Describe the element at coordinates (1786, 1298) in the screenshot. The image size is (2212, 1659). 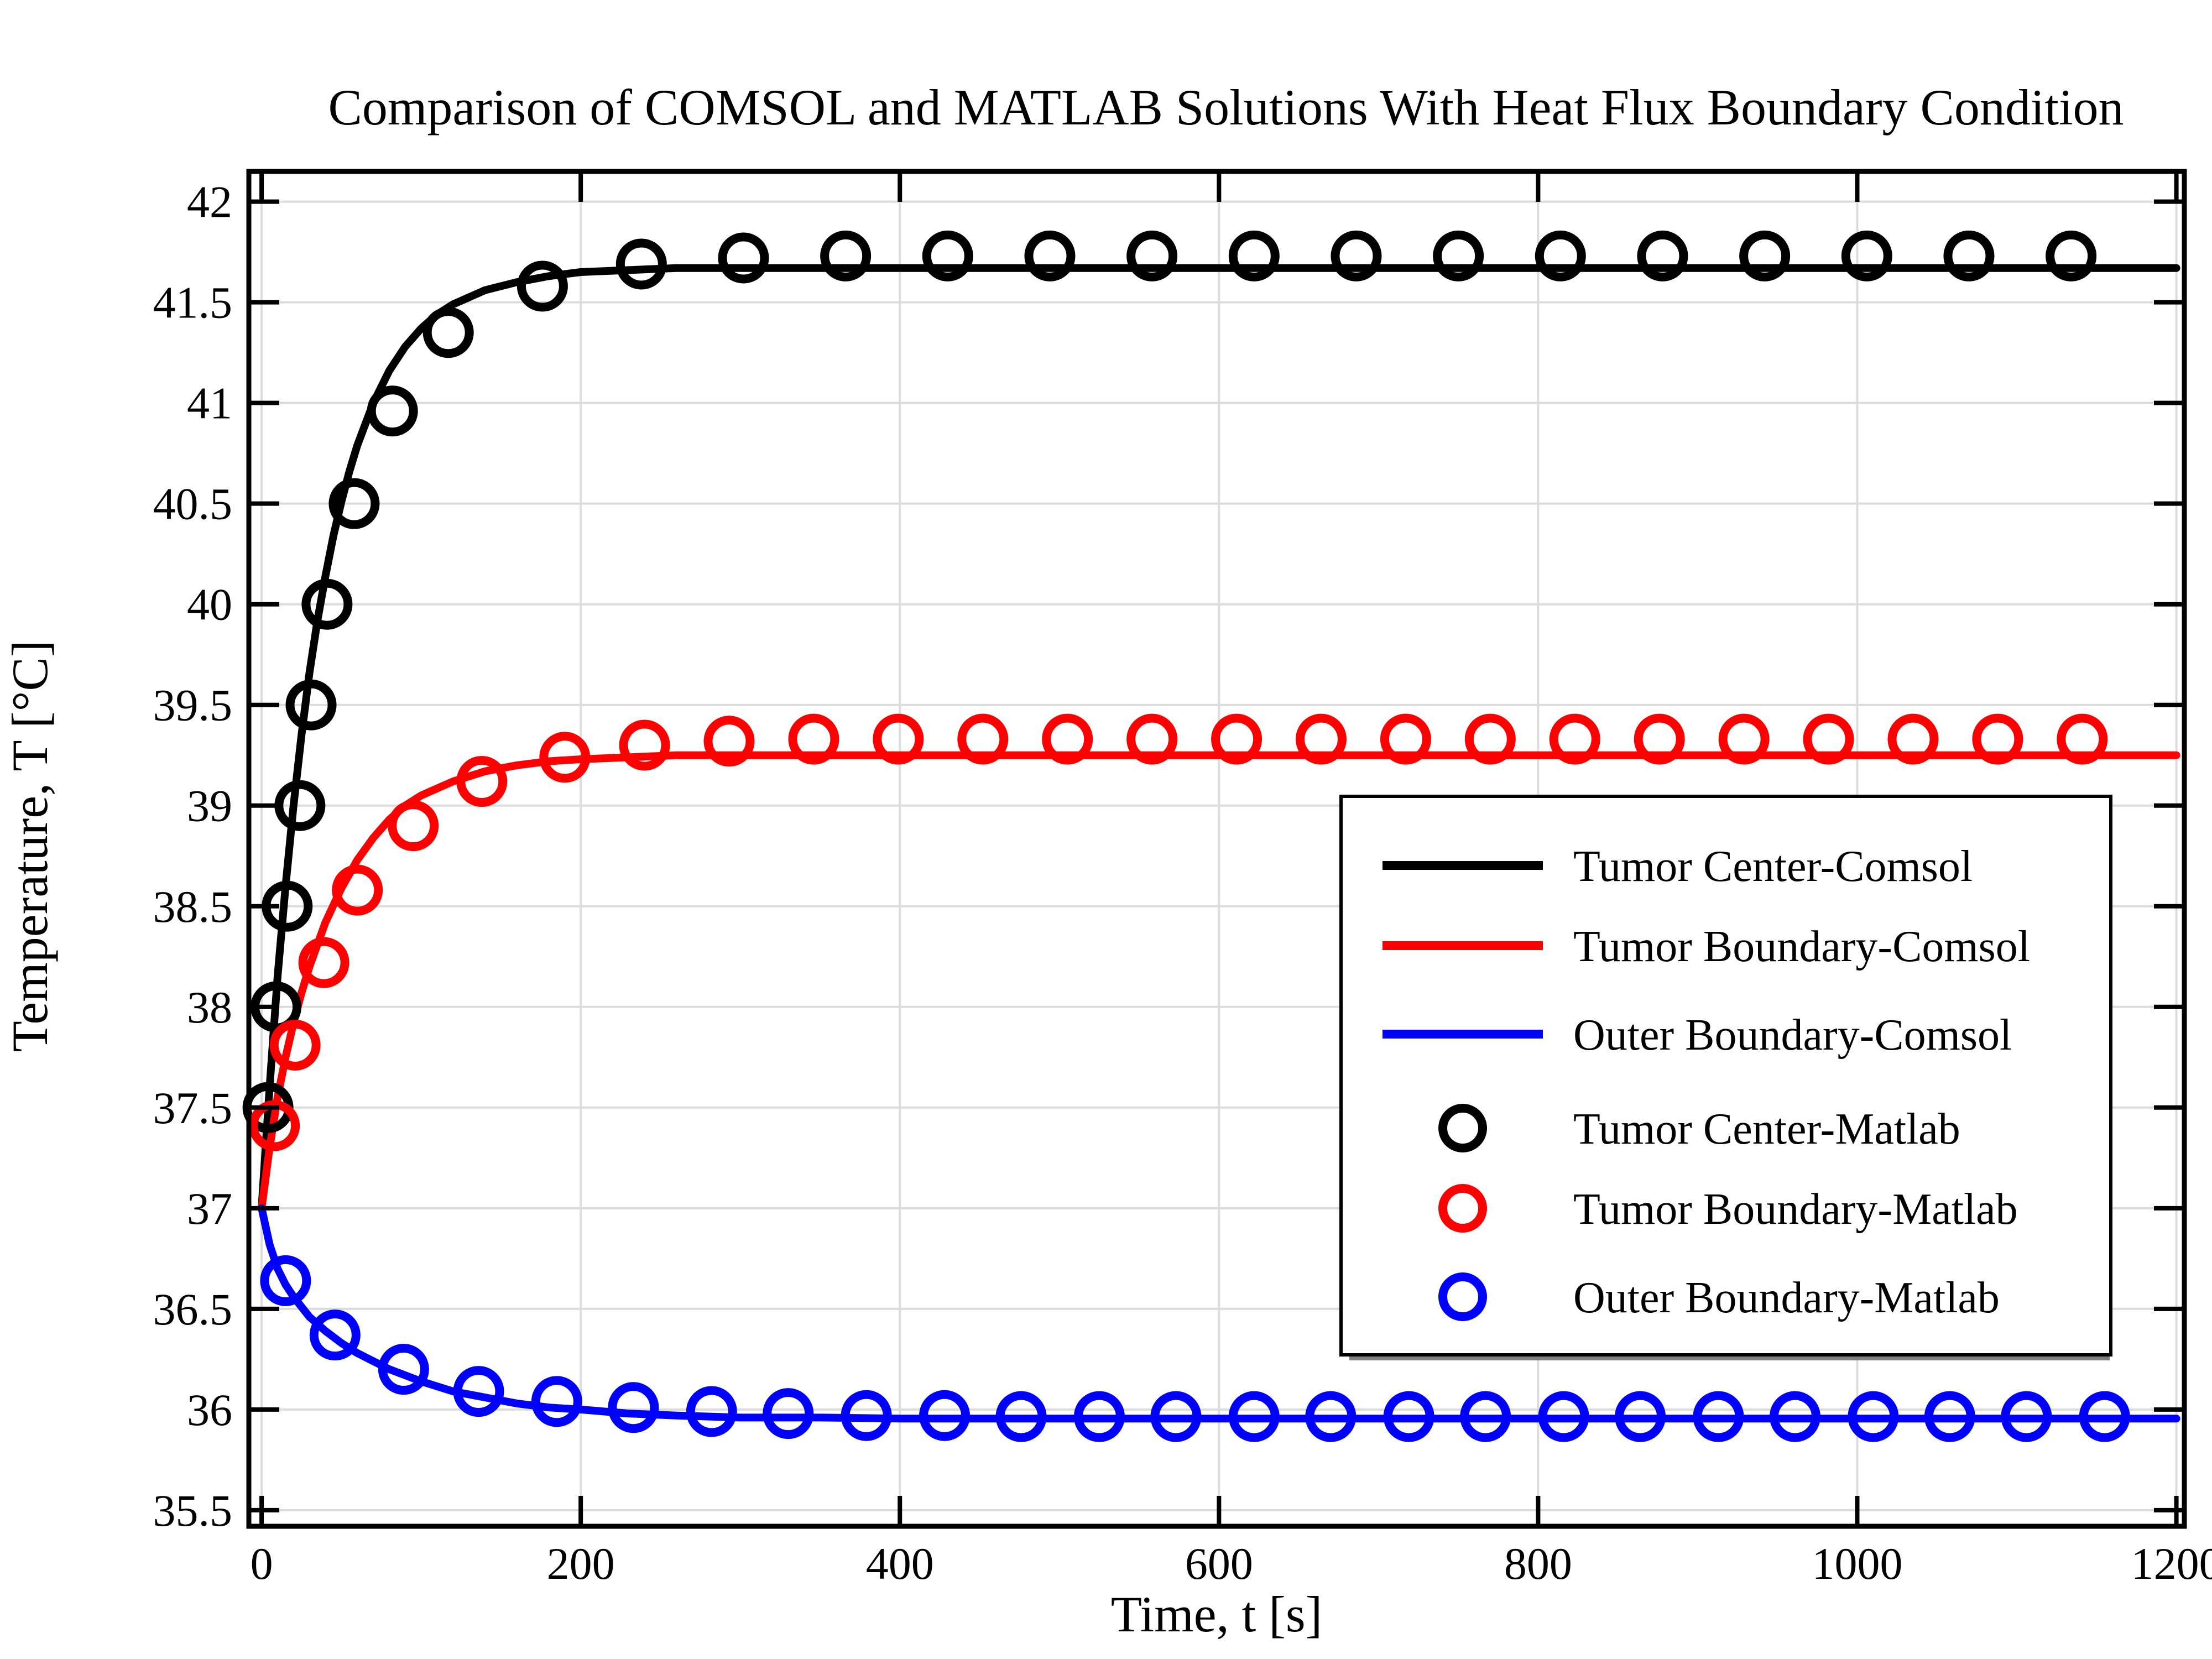
I see `legend-label-outer-boundary-matlab: Outer Boundary-Matlab` at that location.